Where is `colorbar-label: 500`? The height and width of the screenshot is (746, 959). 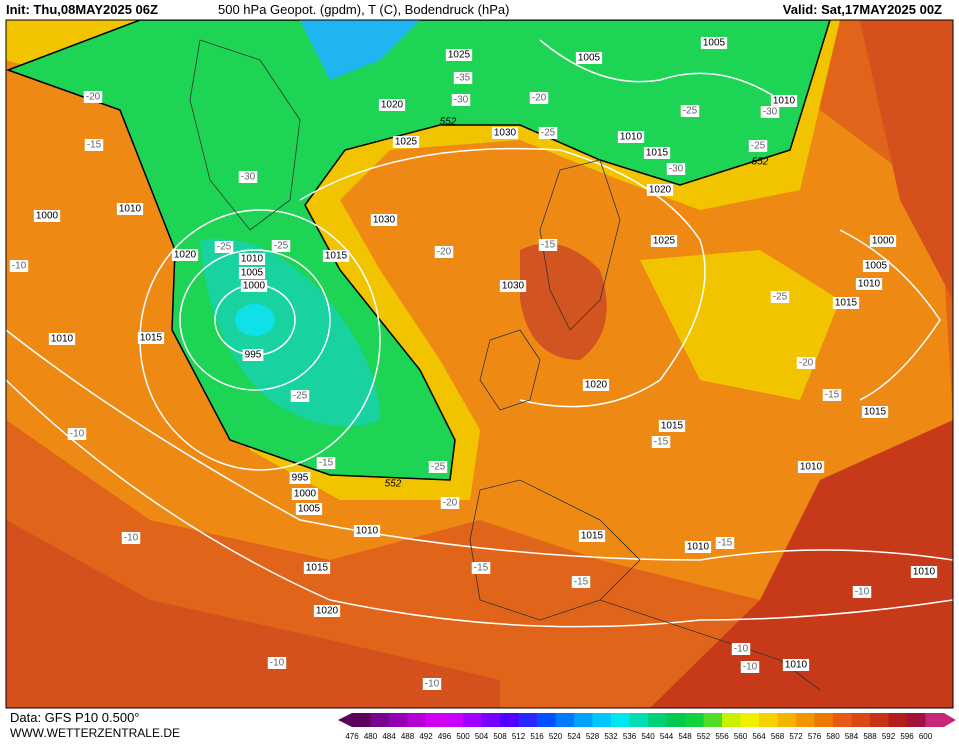
colorbar-label: 500 is located at coordinates (463, 736).